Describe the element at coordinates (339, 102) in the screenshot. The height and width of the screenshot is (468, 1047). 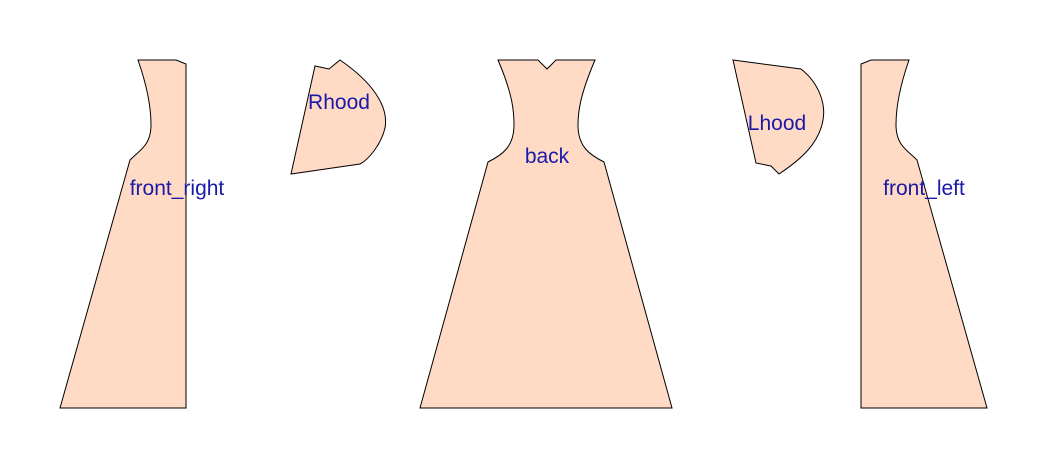
I see `rhood-label: Rhood` at that location.